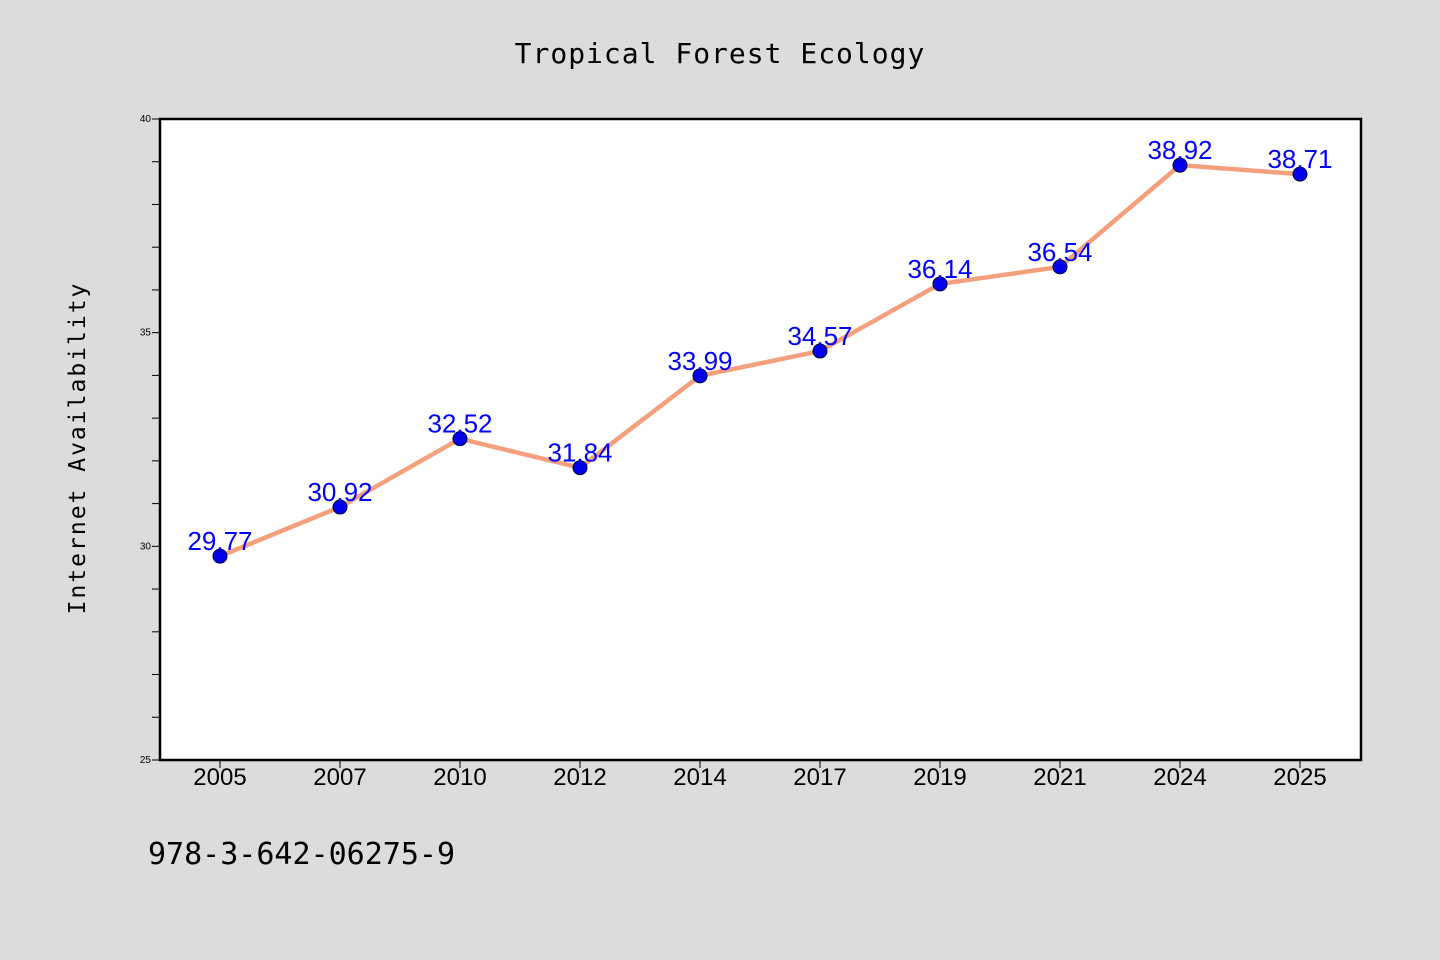 The height and width of the screenshot is (960, 1440). What do you see at coordinates (146, 546) in the screenshot?
I see `y-tick-label: 30` at bounding box center [146, 546].